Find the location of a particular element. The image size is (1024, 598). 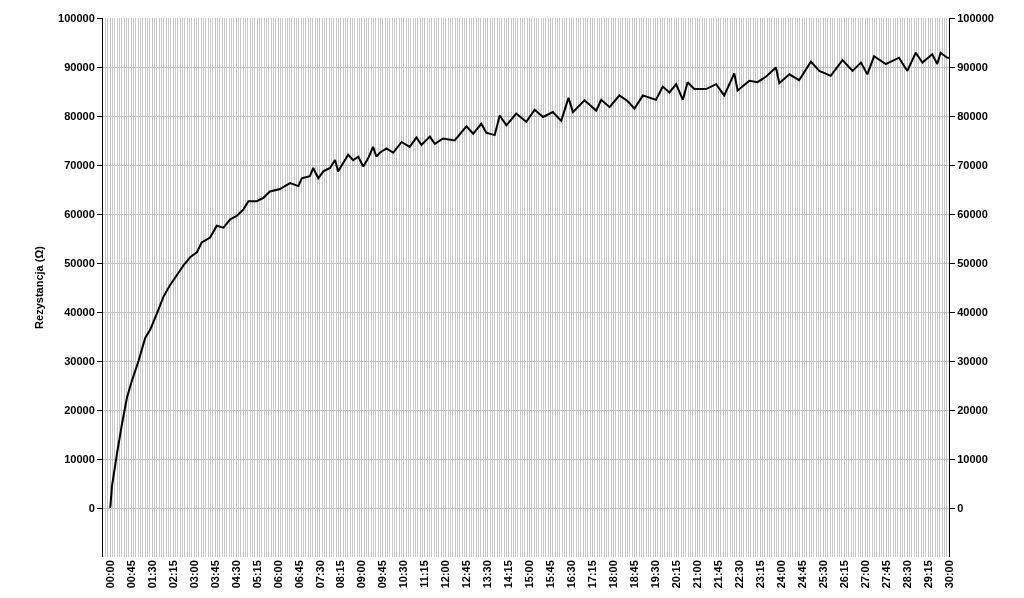

y2-tick-label: 90000 is located at coordinates (972, 66).